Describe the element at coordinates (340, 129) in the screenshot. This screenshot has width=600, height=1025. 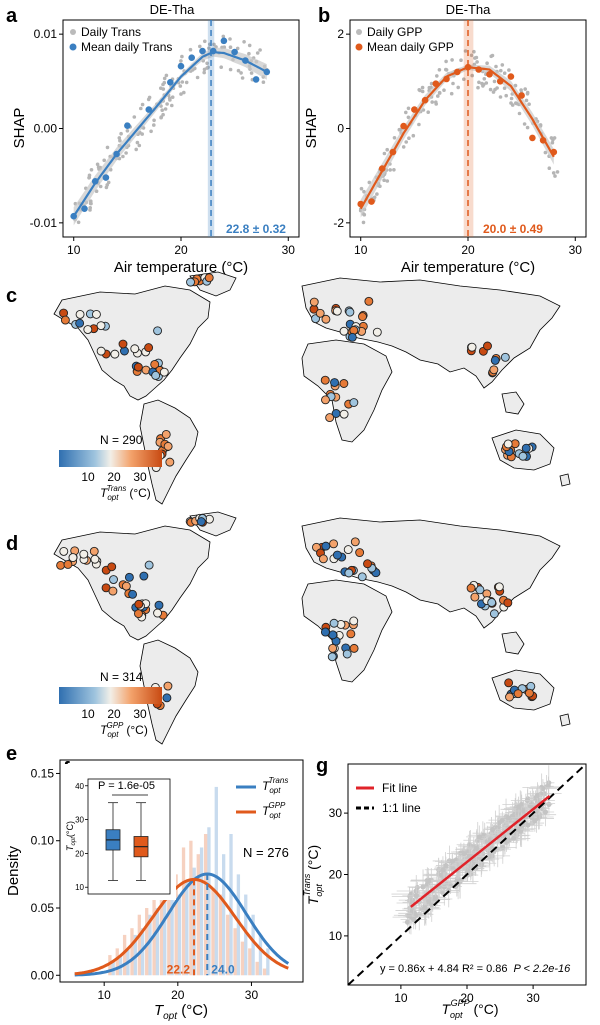
I see `pb-ytick-label: 0` at that location.